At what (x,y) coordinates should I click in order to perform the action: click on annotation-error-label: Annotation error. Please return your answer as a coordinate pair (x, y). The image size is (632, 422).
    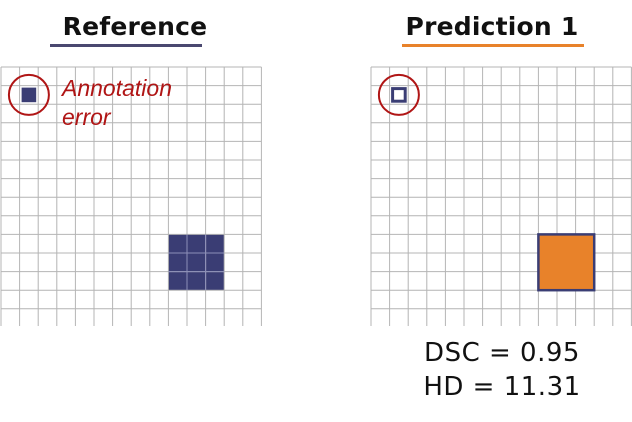
    Looking at the image, I should click on (142, 103).